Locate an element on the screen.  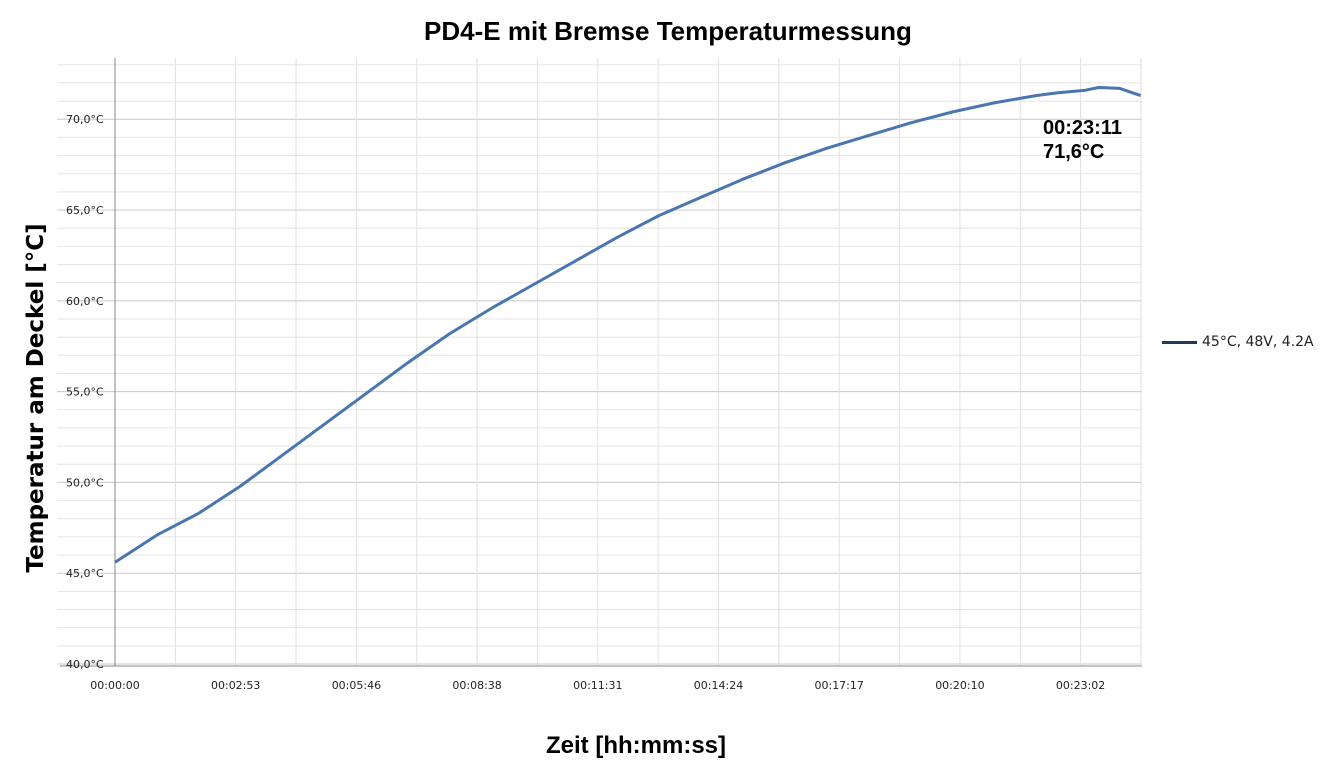
legend: 45°C, 48V, 4.2A is located at coordinates (1238, 342).